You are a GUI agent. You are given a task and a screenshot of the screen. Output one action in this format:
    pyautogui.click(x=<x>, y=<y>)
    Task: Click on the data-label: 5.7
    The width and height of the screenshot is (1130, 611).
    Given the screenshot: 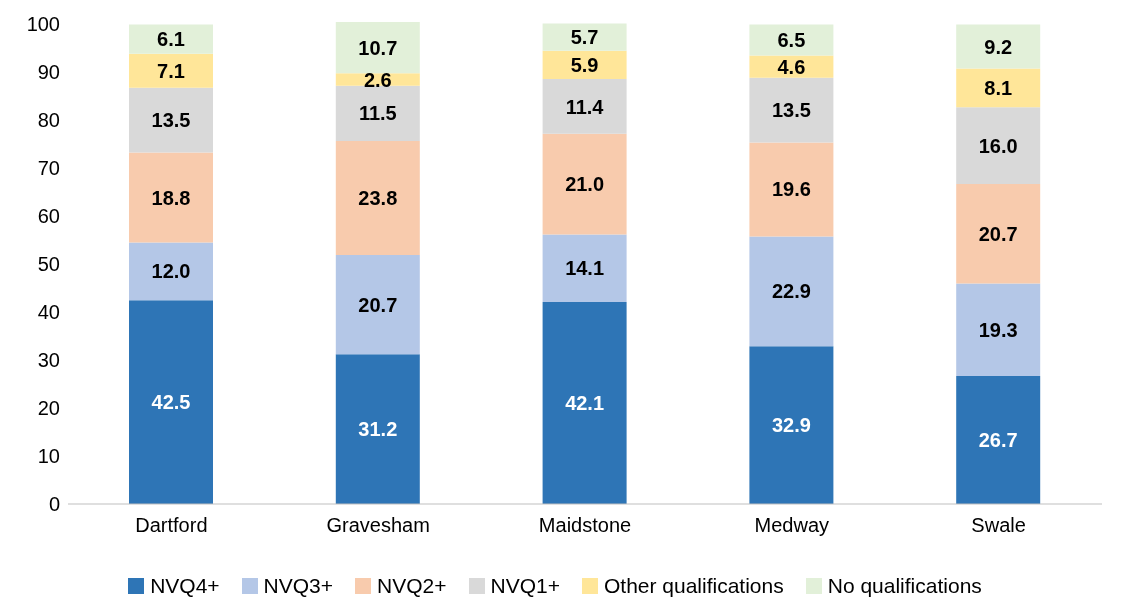 What is the action you would take?
    pyautogui.click(x=584, y=37)
    